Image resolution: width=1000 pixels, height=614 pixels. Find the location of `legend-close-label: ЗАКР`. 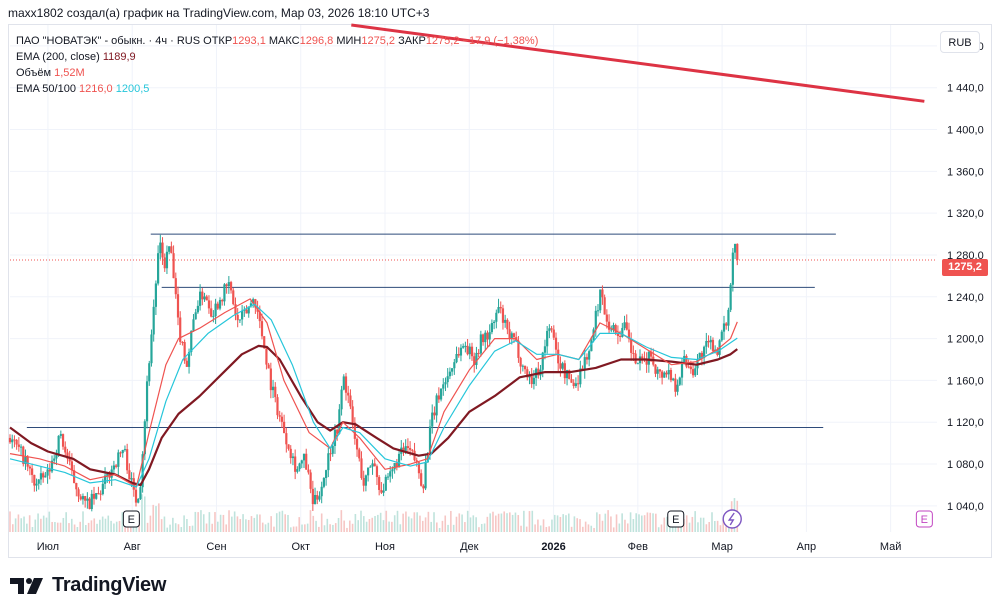

legend-close-label: ЗАКР is located at coordinates (412, 41).